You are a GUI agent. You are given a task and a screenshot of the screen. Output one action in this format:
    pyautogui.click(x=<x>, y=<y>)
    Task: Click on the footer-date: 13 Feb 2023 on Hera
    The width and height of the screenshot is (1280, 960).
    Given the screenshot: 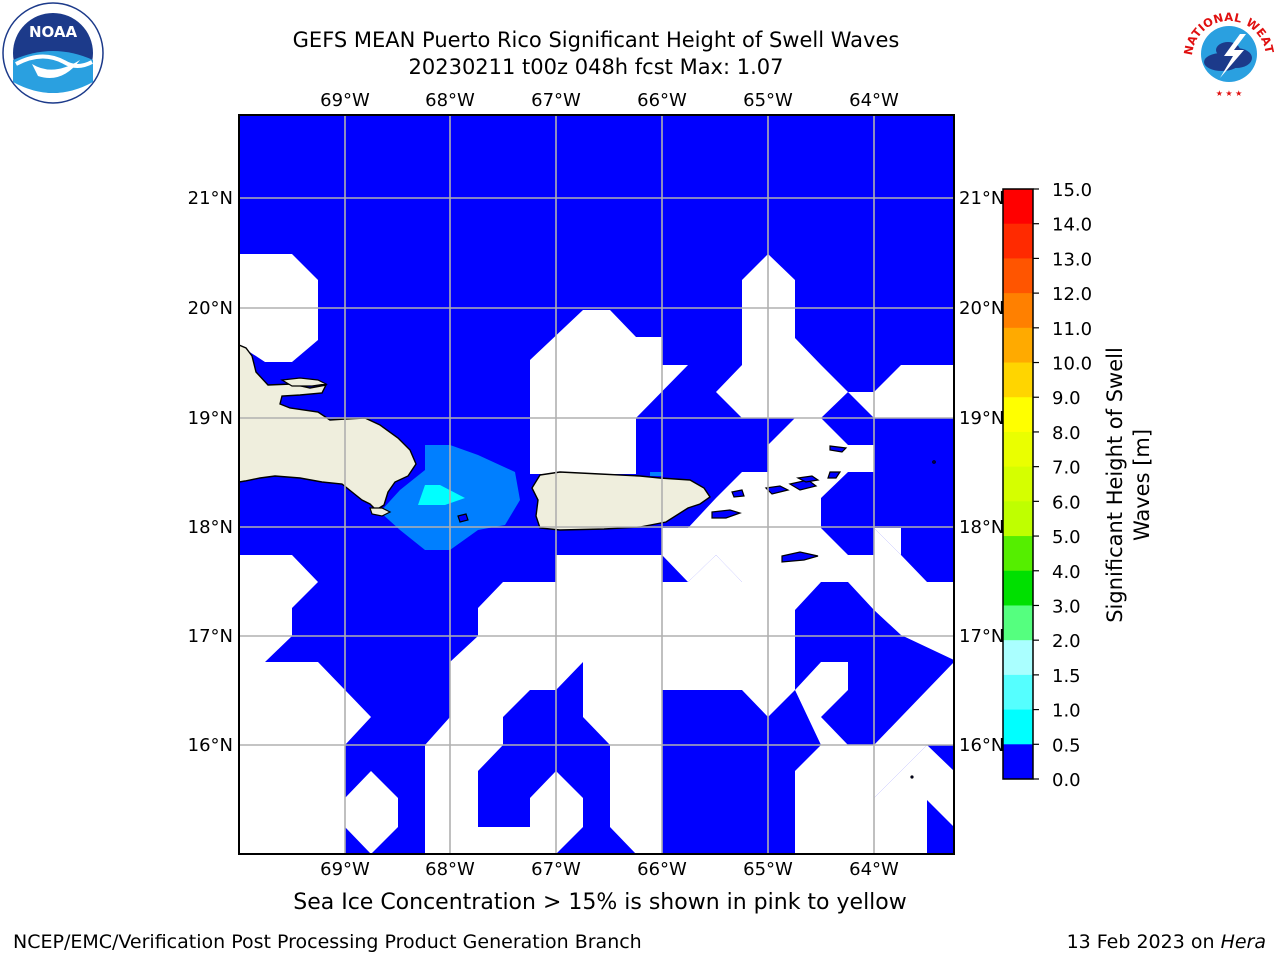 What is the action you would take?
    pyautogui.click(x=1166, y=942)
    